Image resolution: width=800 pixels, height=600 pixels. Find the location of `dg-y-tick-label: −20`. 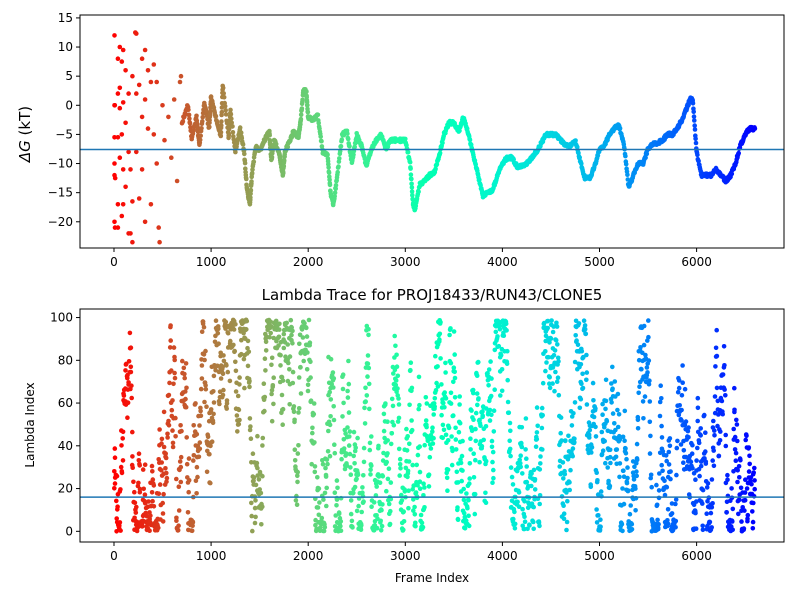

dg-y-tick-label: −20 is located at coordinates (60, 222).